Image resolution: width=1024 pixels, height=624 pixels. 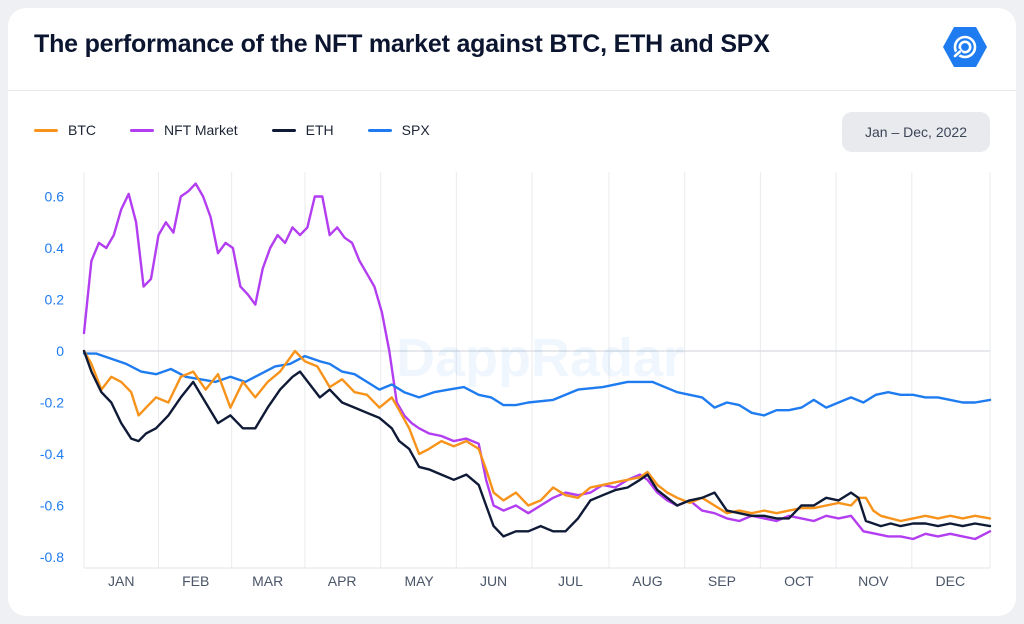 What do you see at coordinates (419, 581) in the screenshot?
I see `x-tick-label: MAY` at bounding box center [419, 581].